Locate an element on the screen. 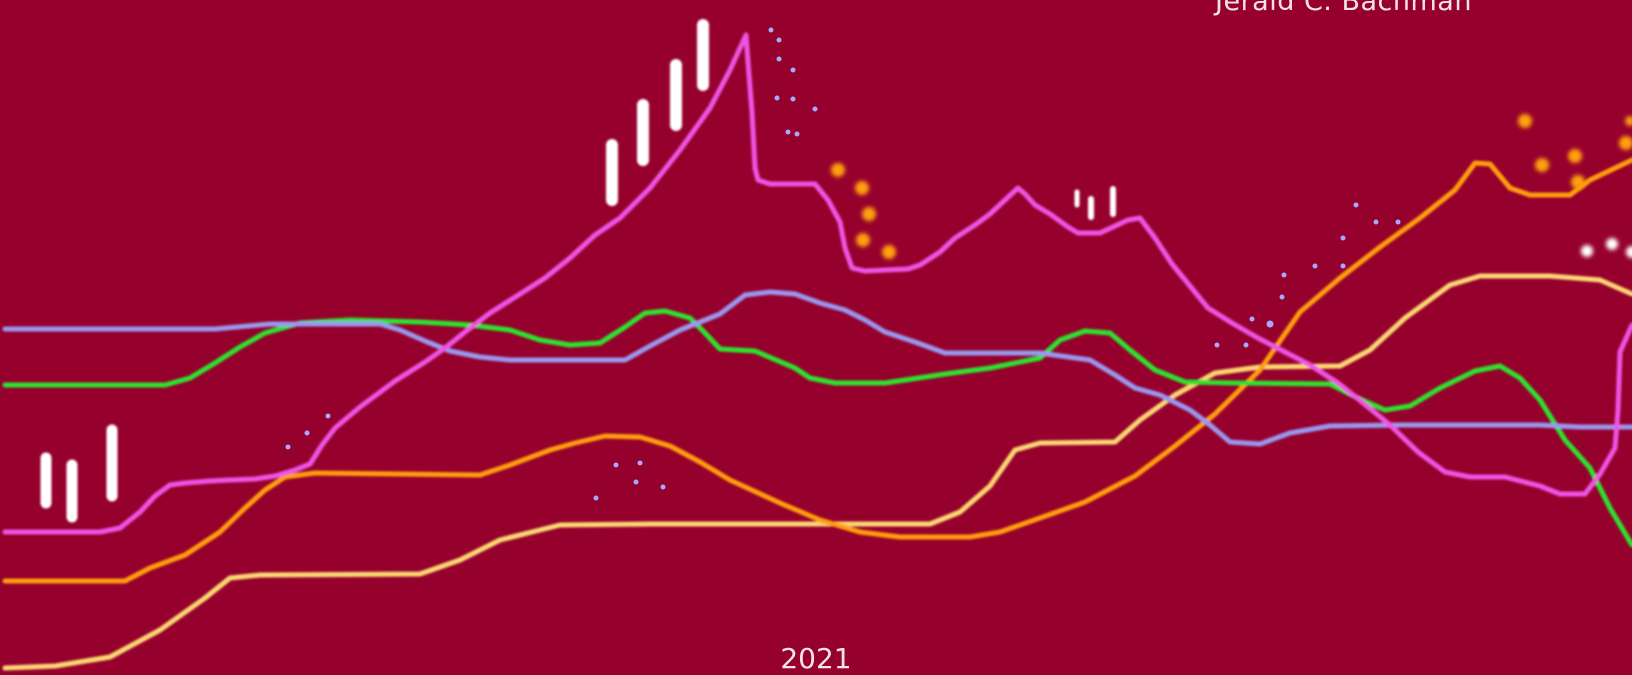  white-dot-cluster is located at coordinates (1606, 248).